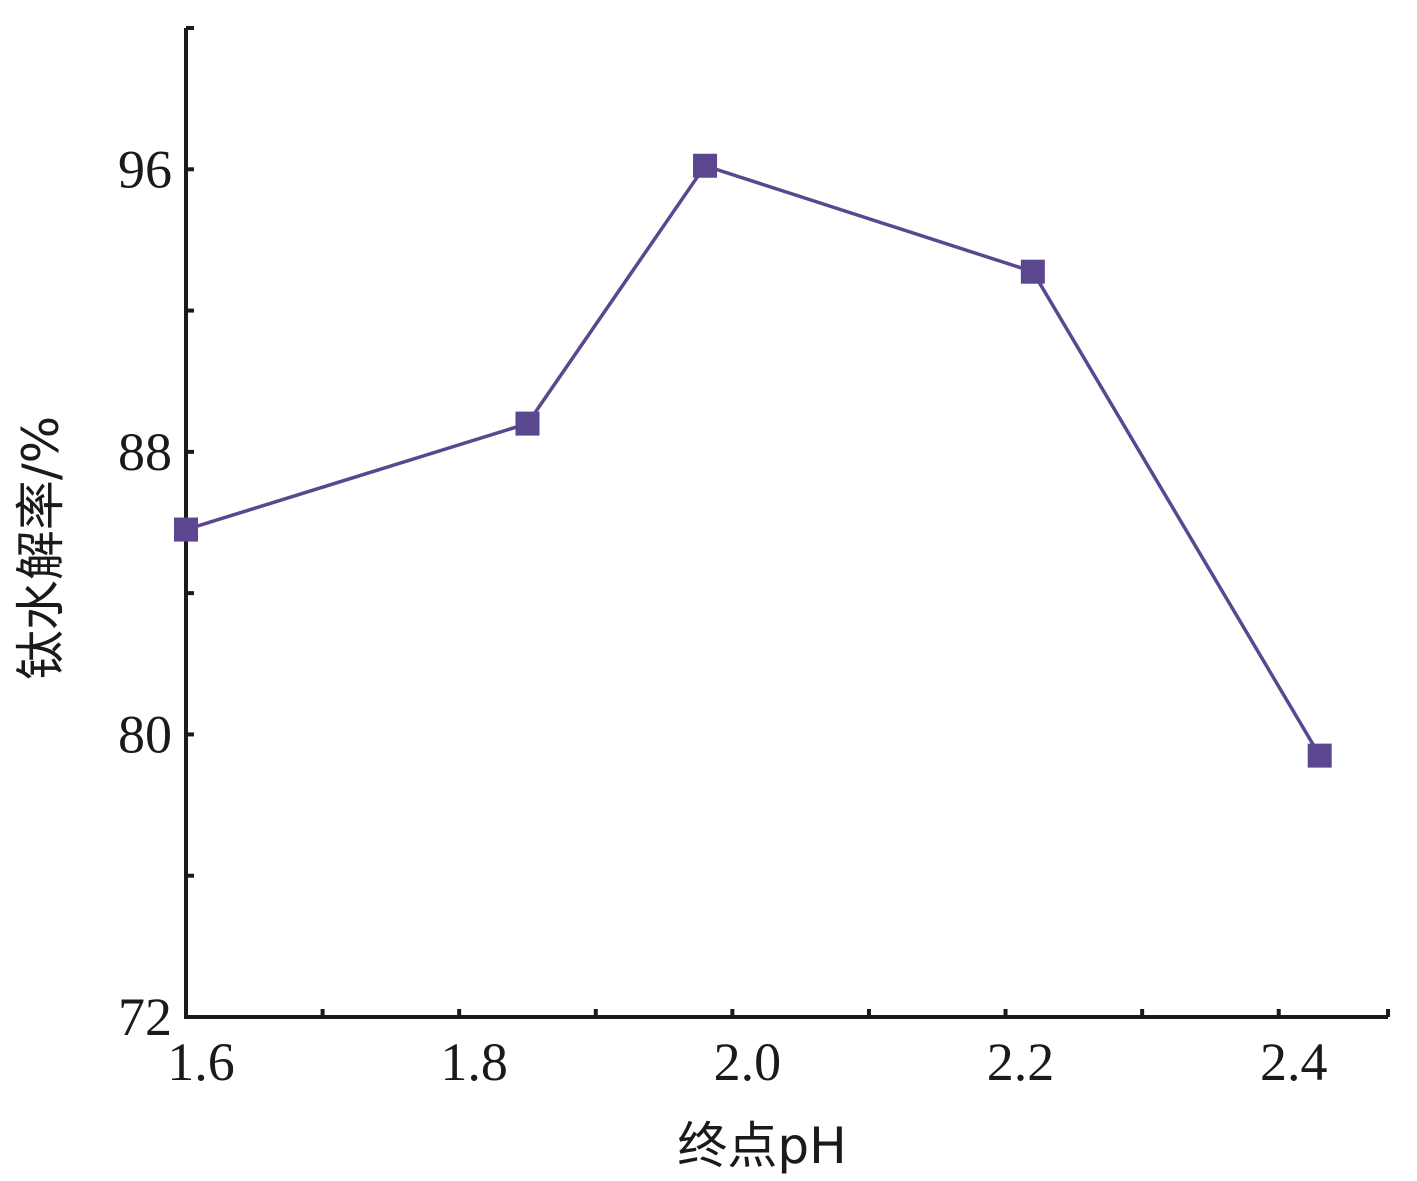 This screenshot has height=1181, width=1417. Describe the element at coordinates (145, 1017) in the screenshot. I see `y-tick-label: 72` at that location.